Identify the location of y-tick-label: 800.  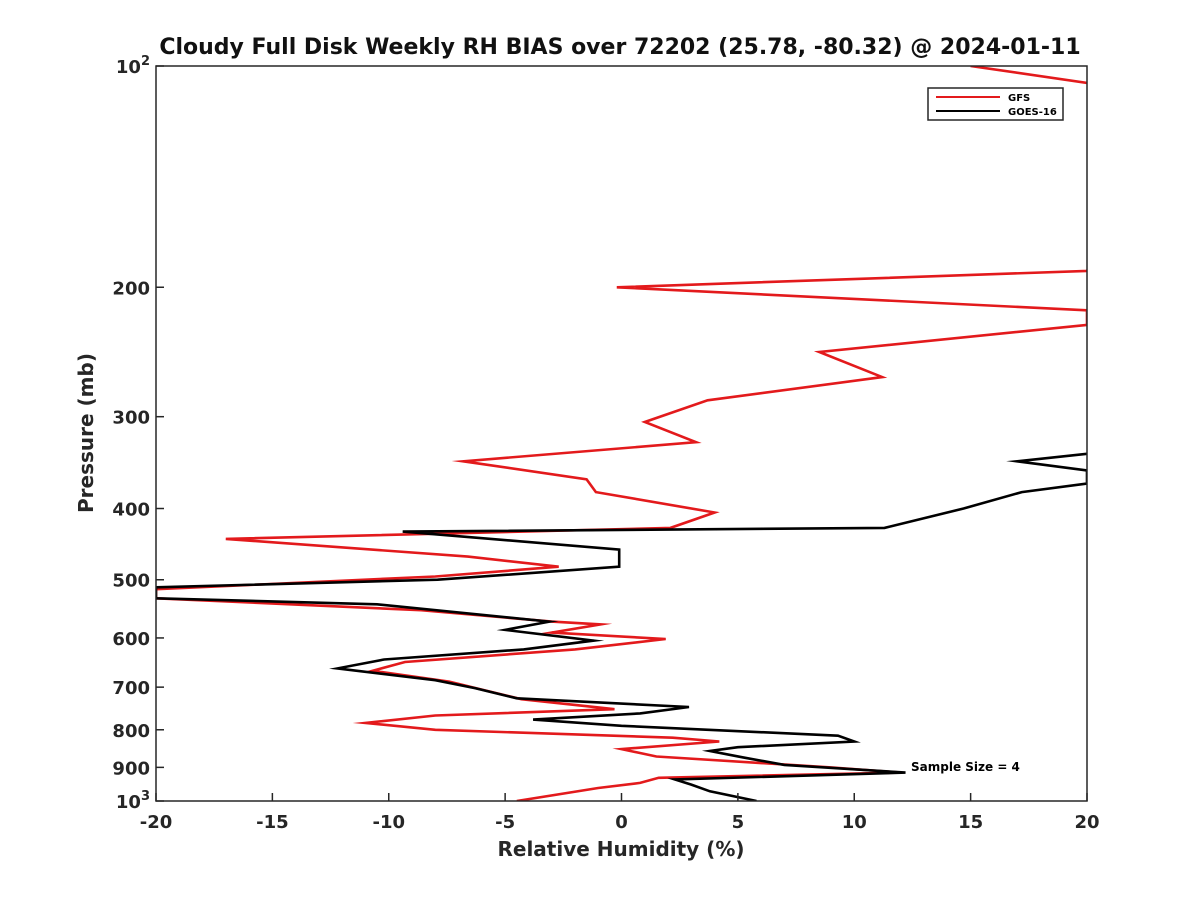
(131, 731).